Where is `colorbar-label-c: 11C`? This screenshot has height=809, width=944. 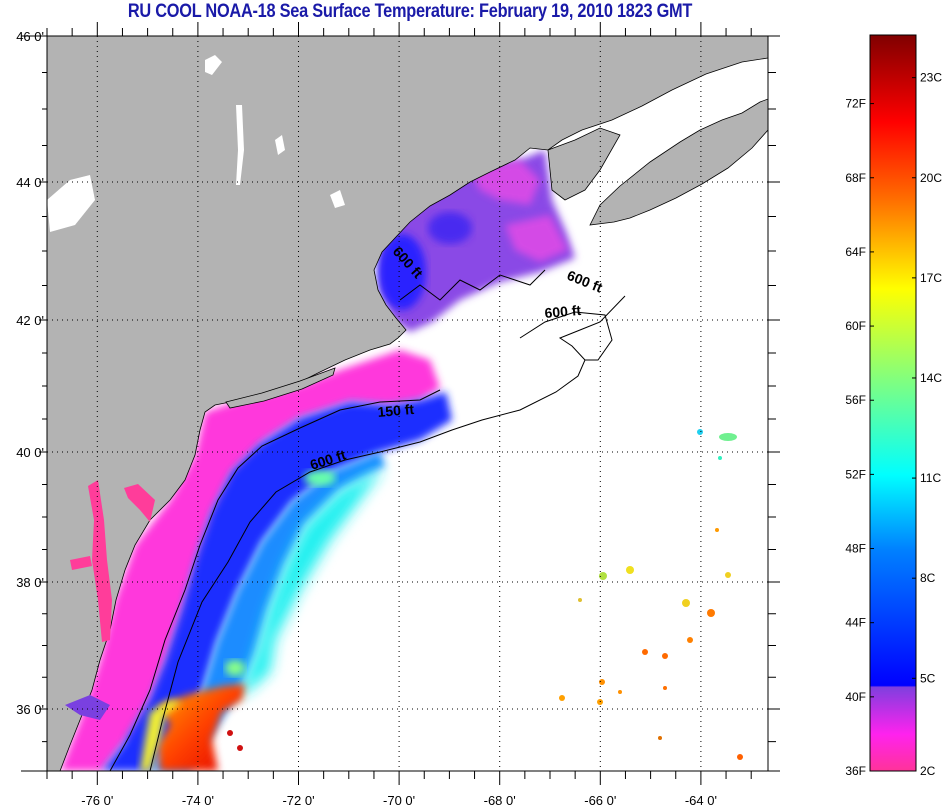
colorbar-label-c: 11C is located at coordinates (930, 478).